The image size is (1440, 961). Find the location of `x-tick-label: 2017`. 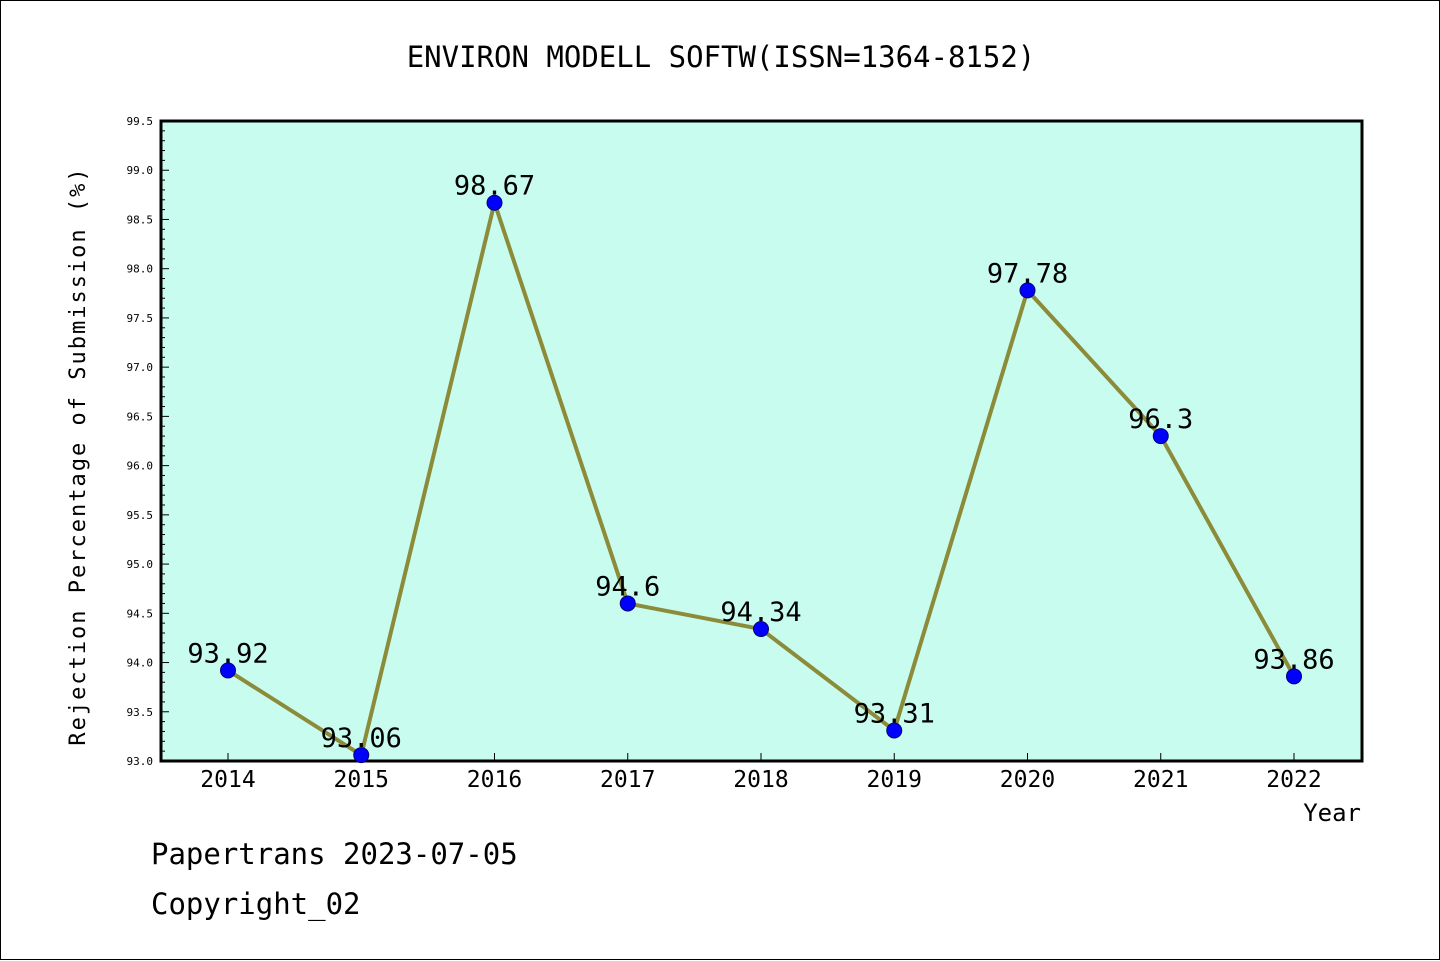

x-tick-label: 2017 is located at coordinates (627, 780).